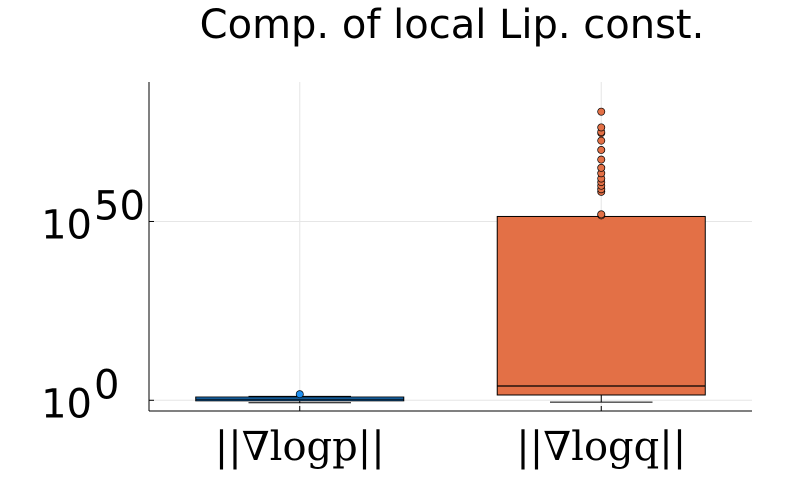 The image size is (800, 500). What do you see at coordinates (452, 25) in the screenshot?
I see `chart-title: Comp. of local Lip. const.` at bounding box center [452, 25].